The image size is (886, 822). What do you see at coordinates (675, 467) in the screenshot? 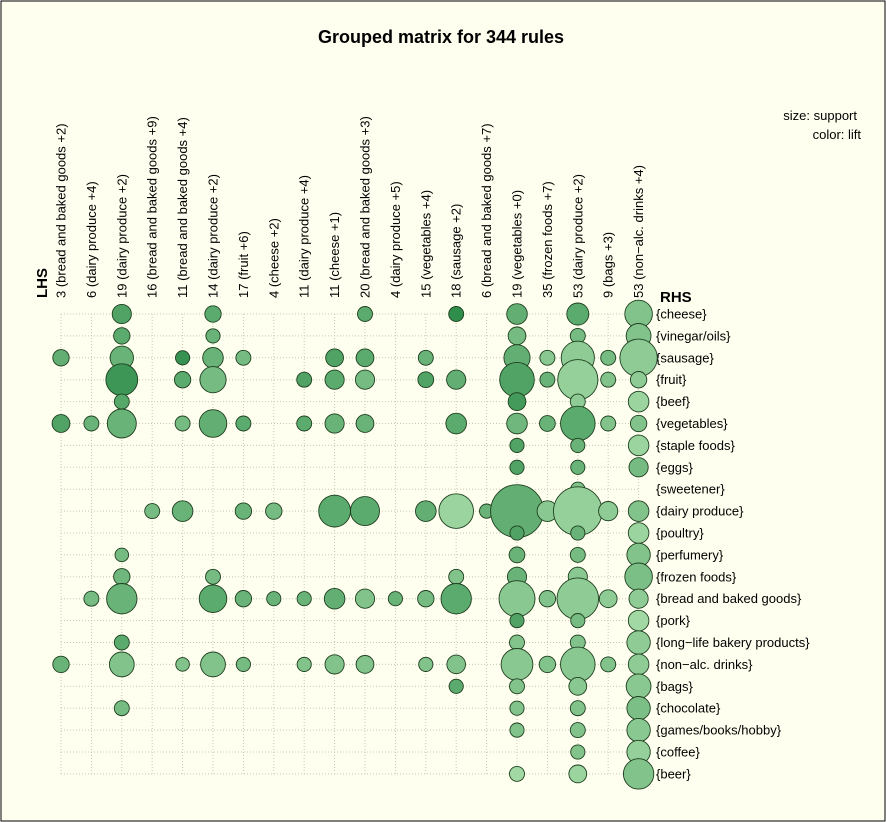
I see `rhs-tick-label: {eggs}` at bounding box center [675, 467].